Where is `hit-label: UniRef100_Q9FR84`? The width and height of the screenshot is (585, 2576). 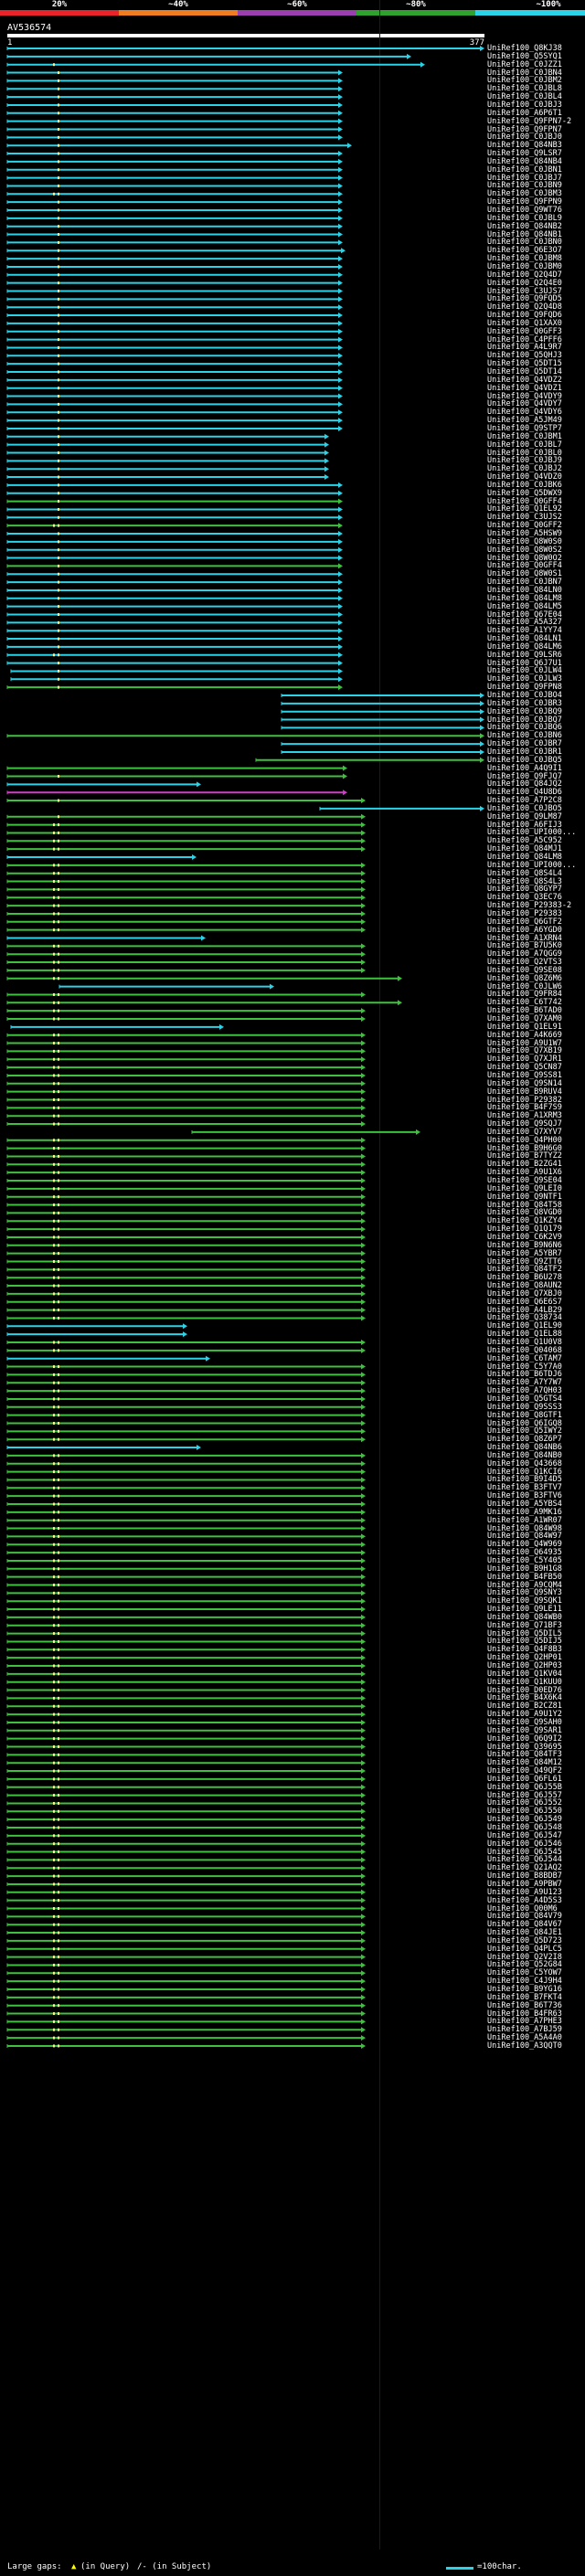
hit-label: UniRef100_Q9FR84 is located at coordinates (524, 995).